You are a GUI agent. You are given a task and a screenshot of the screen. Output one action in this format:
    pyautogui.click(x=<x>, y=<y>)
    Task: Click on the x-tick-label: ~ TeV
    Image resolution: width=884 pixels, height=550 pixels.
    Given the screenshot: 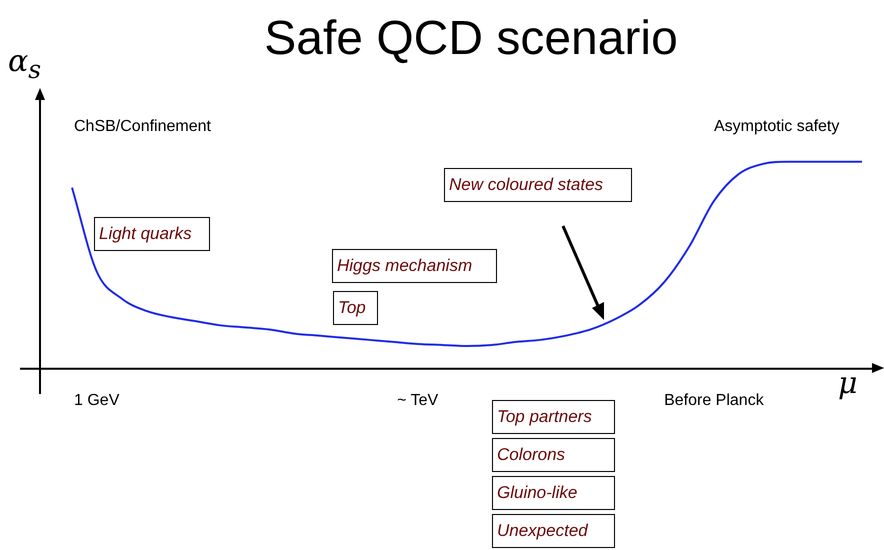 What is the action you would take?
    pyautogui.click(x=417, y=400)
    